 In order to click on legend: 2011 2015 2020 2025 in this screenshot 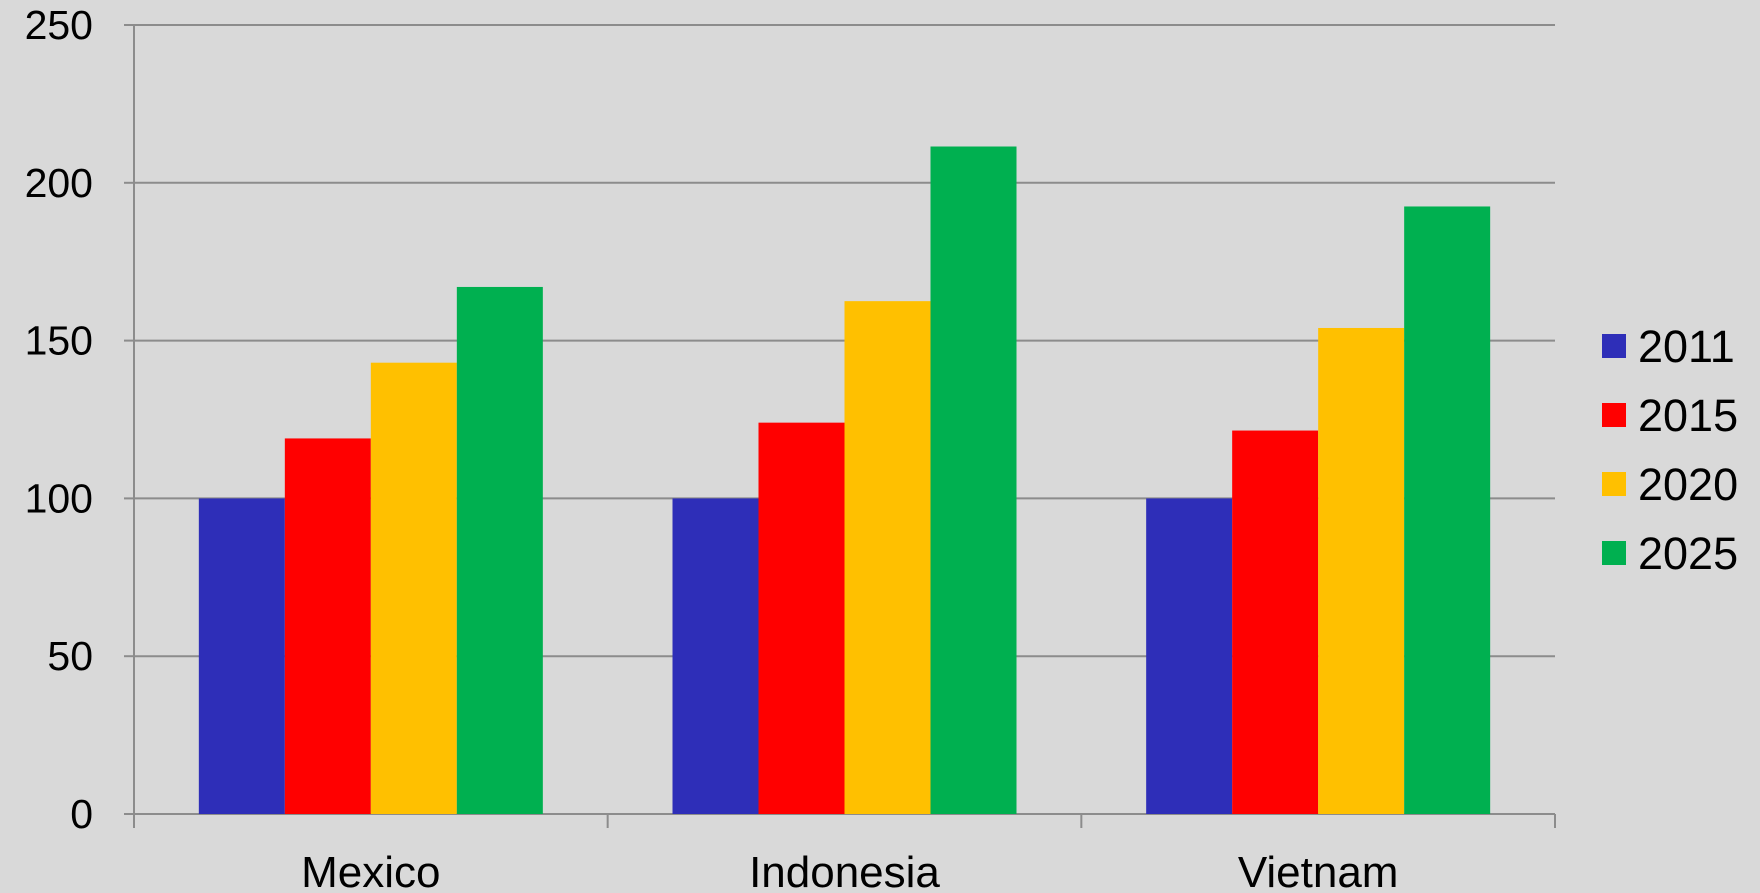, I will do `click(1670, 450)`.